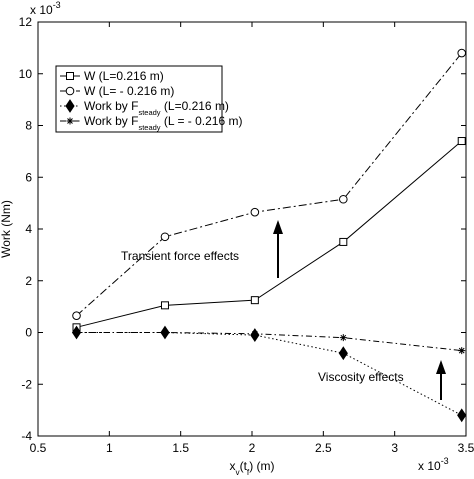  I want to click on legend-label: Work by Fsteady (L = - 0.216 m), so click(163, 123).